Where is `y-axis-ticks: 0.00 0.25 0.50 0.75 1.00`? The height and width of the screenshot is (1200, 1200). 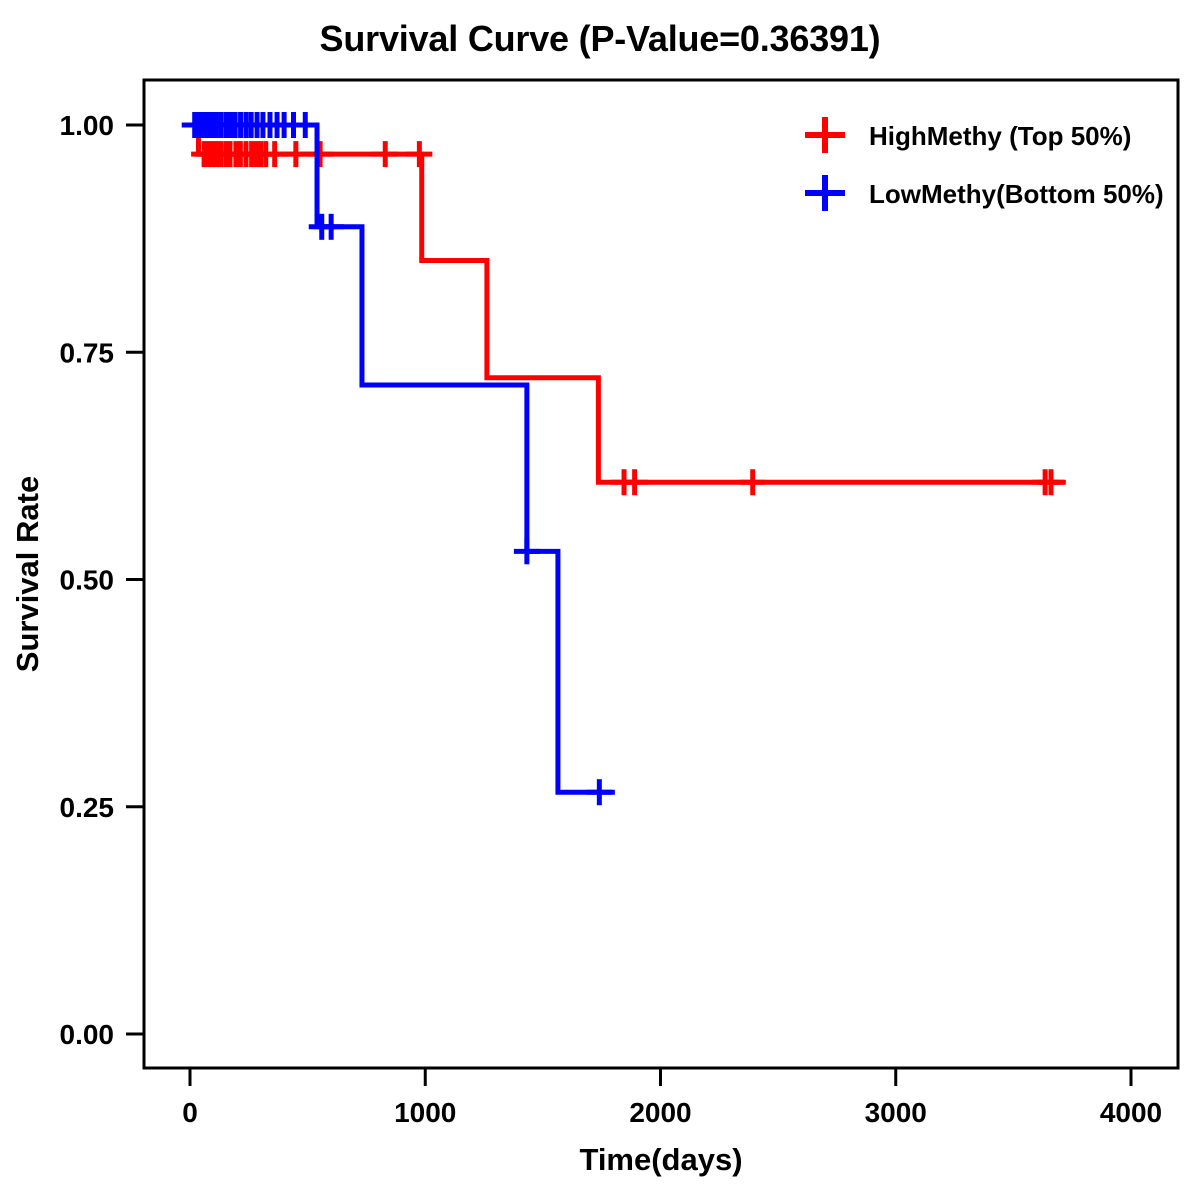 y-axis-ticks: 0.00 0.25 0.50 0.75 1.00 is located at coordinates (102, 580).